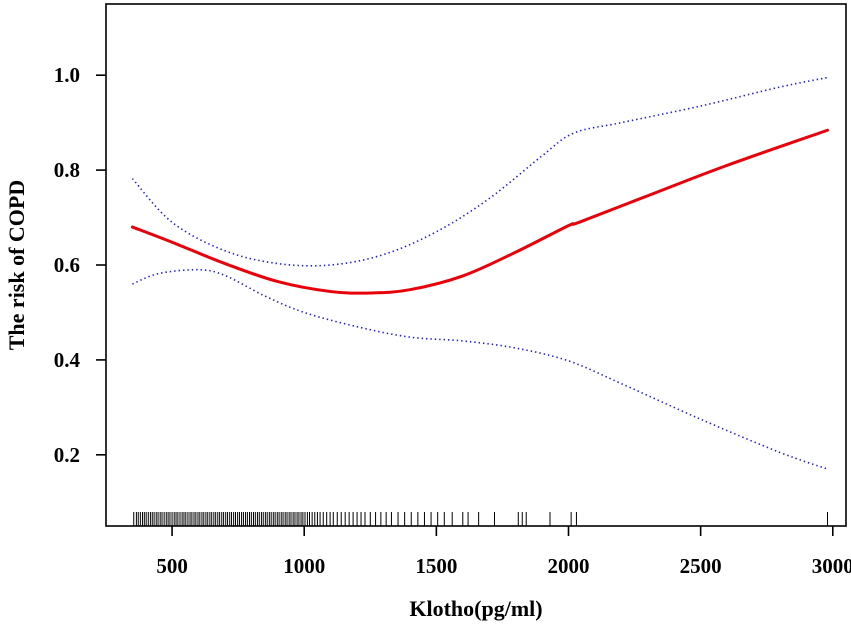 The image size is (851, 629). I want to click on x-tick-label: 500, so click(172, 566).